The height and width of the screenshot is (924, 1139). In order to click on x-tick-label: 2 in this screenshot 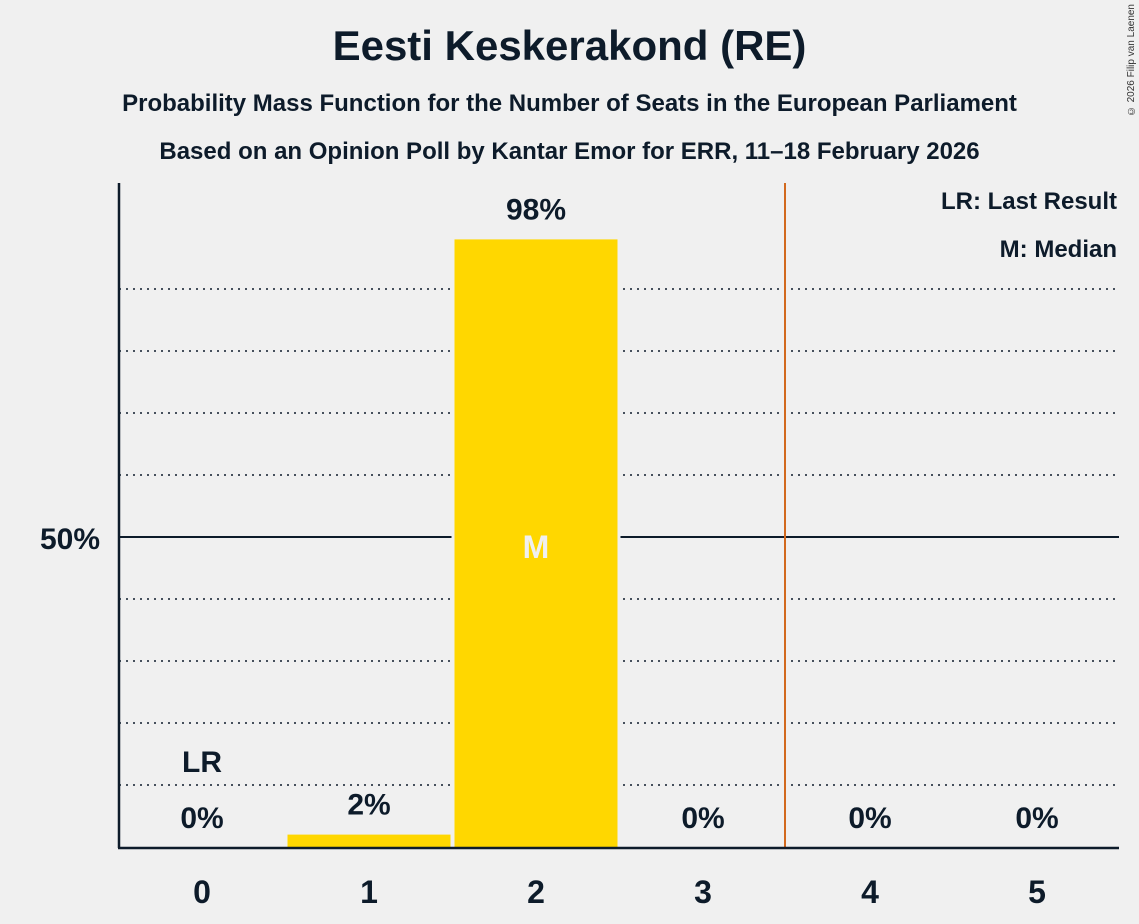, I will do `click(536, 892)`.